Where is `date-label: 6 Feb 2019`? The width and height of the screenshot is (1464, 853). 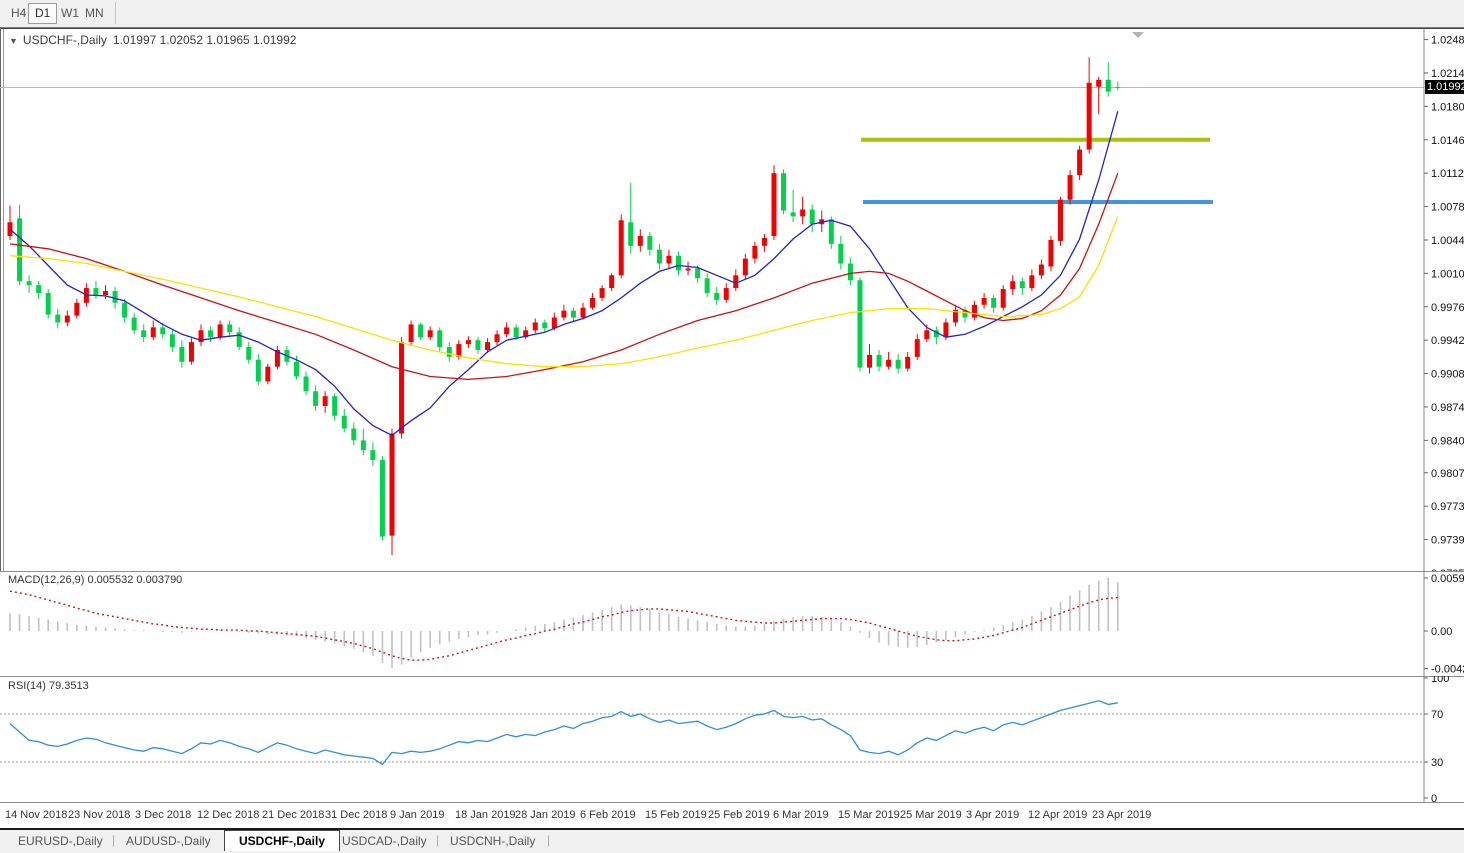 date-label: 6 Feb 2019 is located at coordinates (608, 815).